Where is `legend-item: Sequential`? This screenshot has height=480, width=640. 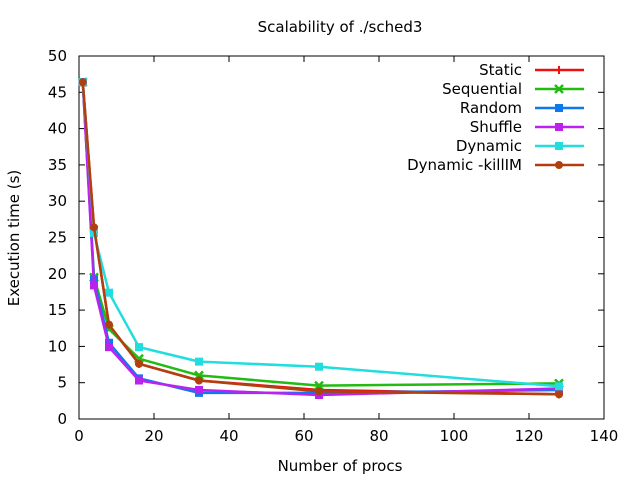
legend-item: Sequential is located at coordinates (513, 89).